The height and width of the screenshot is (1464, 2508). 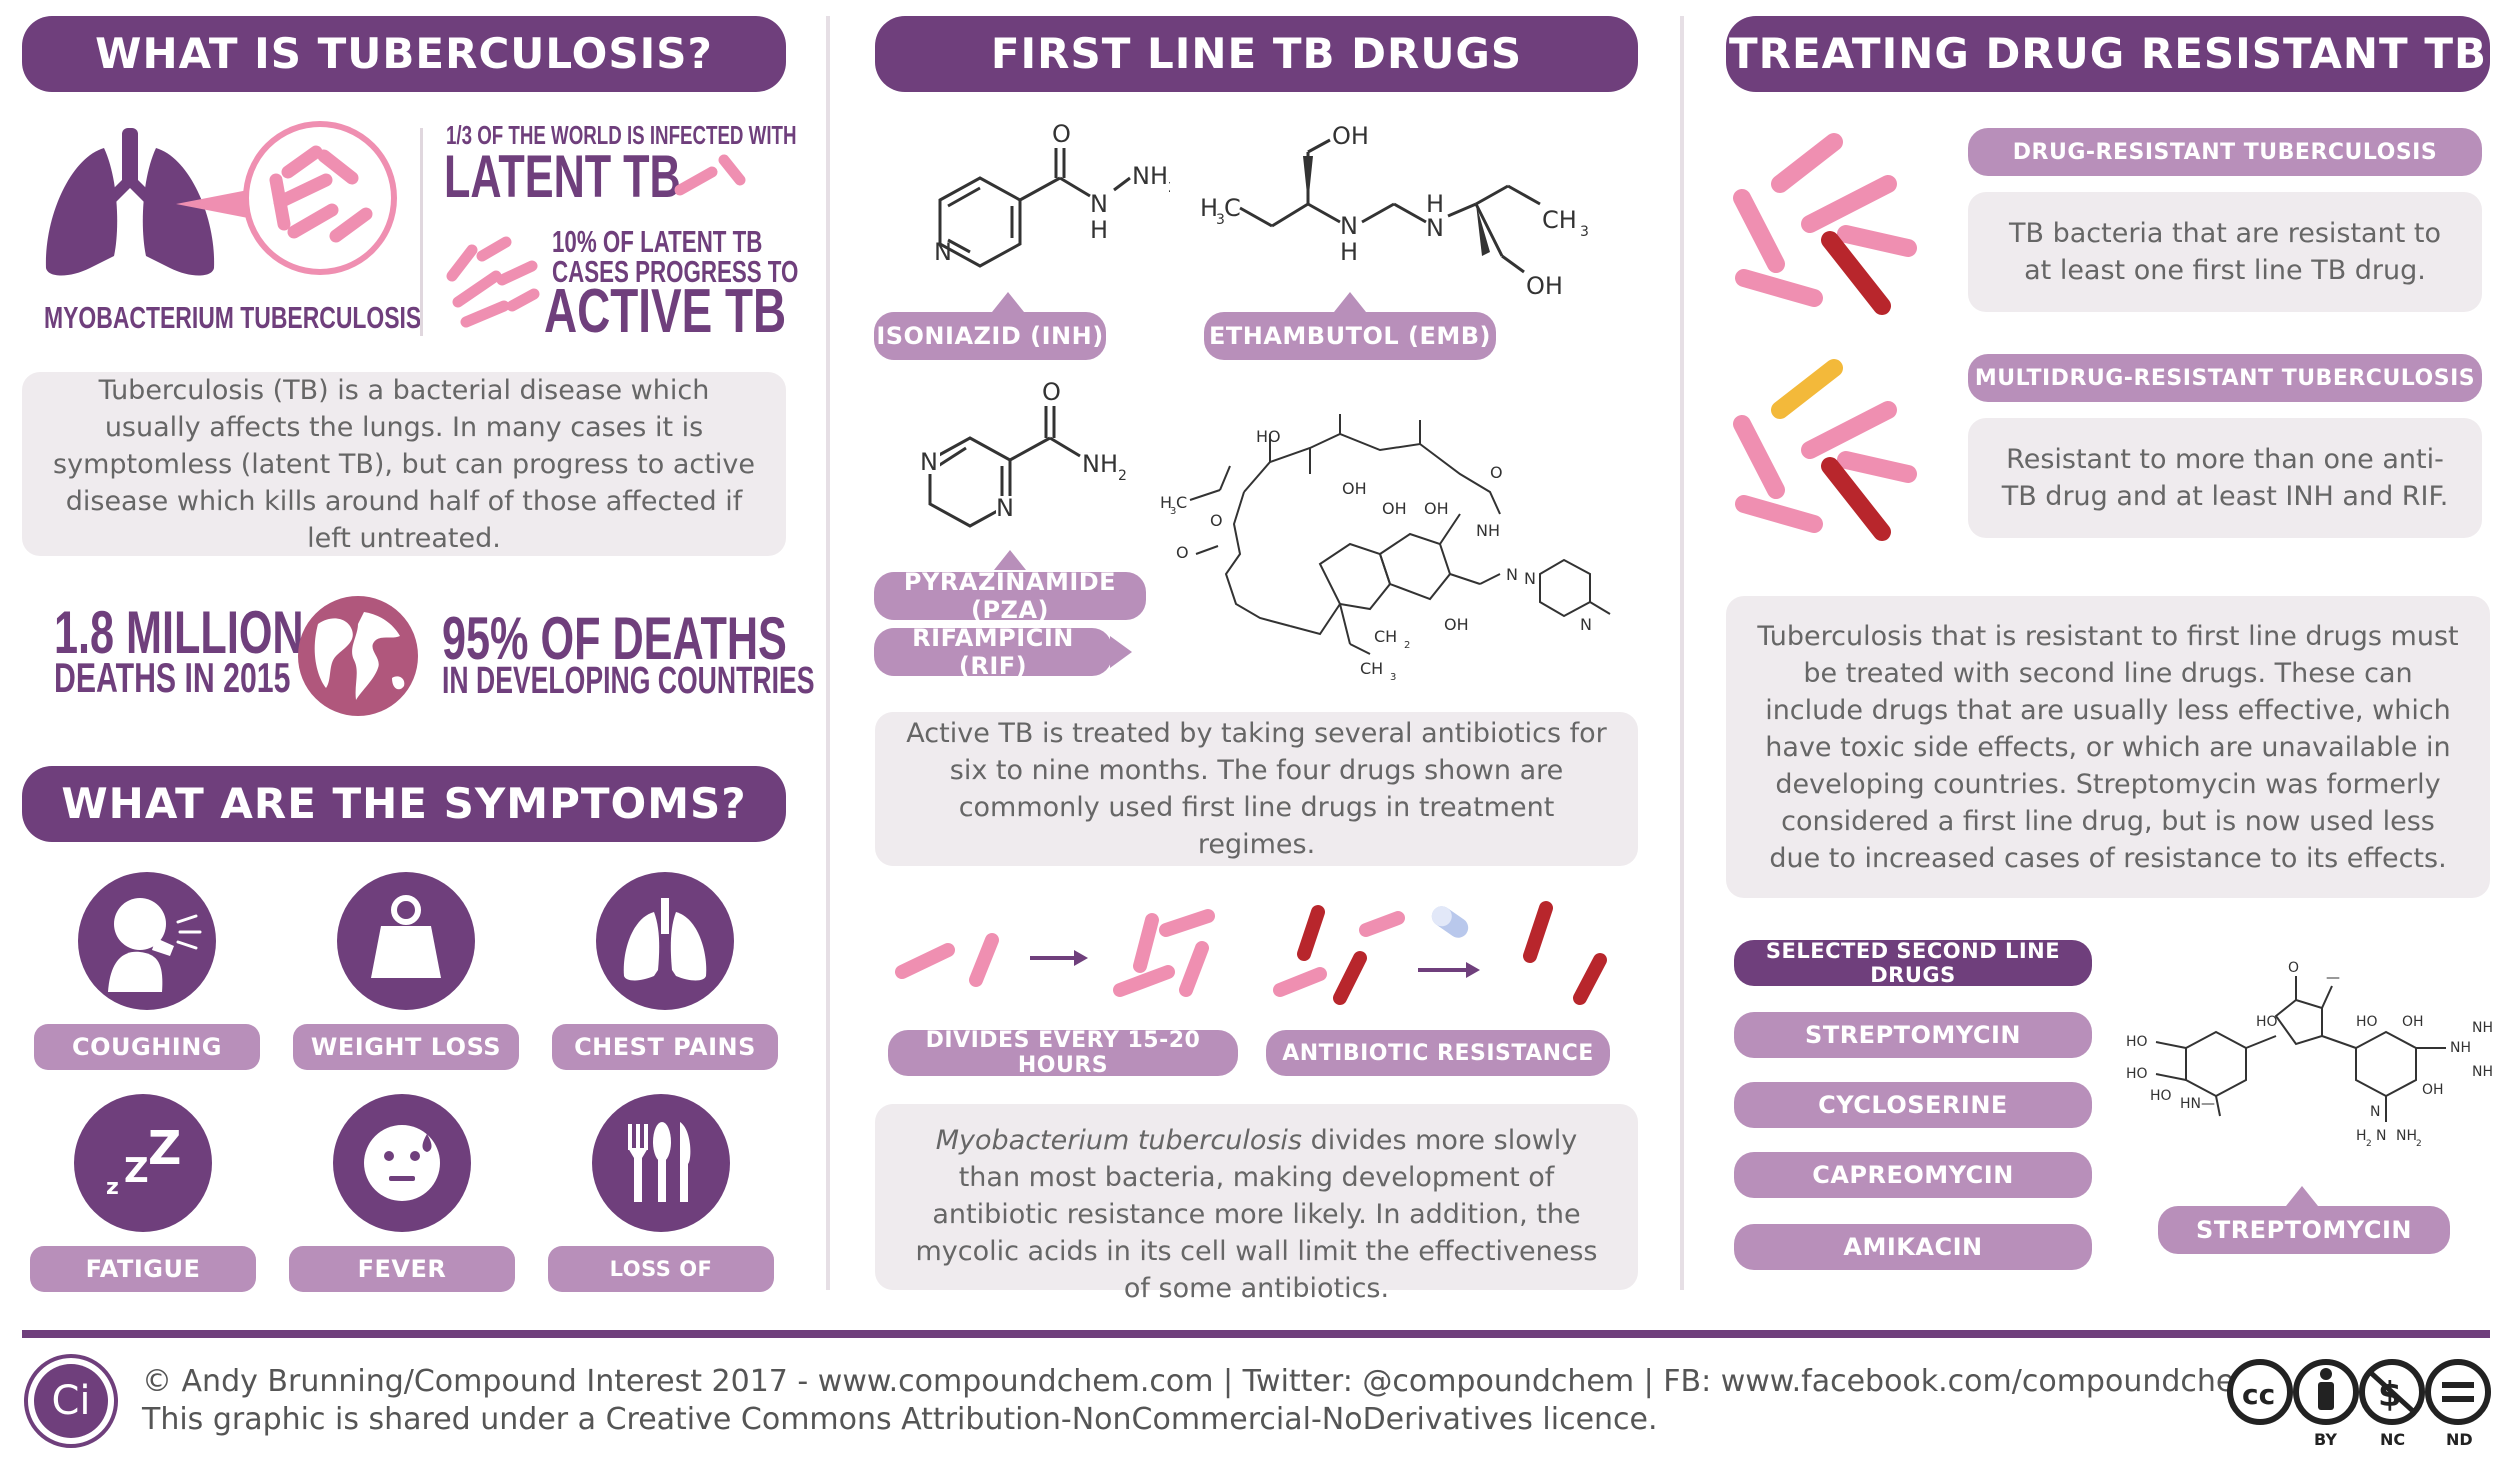 What do you see at coordinates (143, 1269) in the screenshot?
I see `symptom-fatigue-label: FATIGUE` at bounding box center [143, 1269].